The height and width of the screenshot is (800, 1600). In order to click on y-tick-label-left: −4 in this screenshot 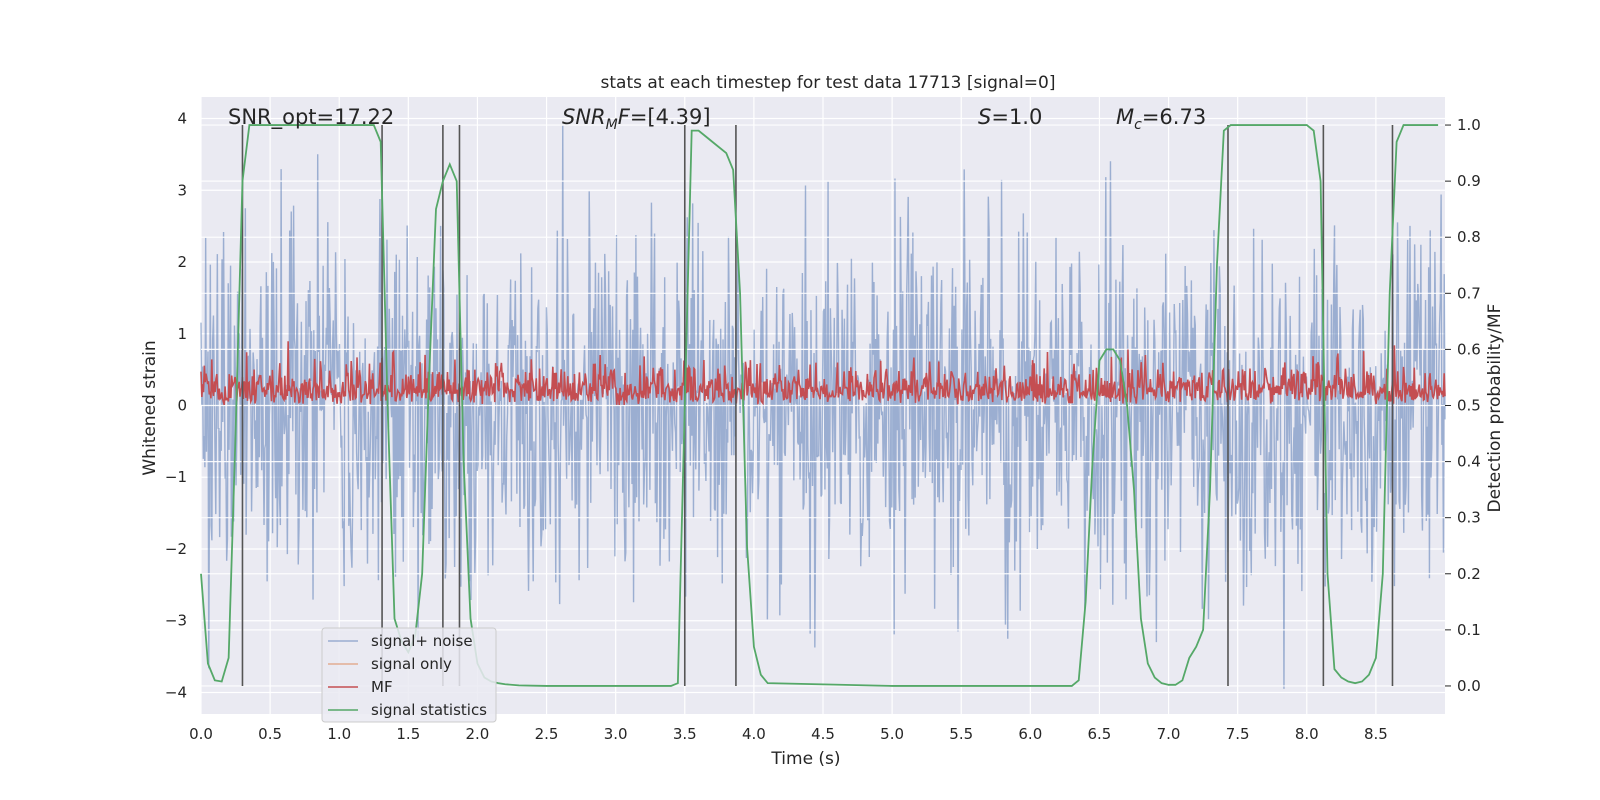, I will do `click(176, 692)`.